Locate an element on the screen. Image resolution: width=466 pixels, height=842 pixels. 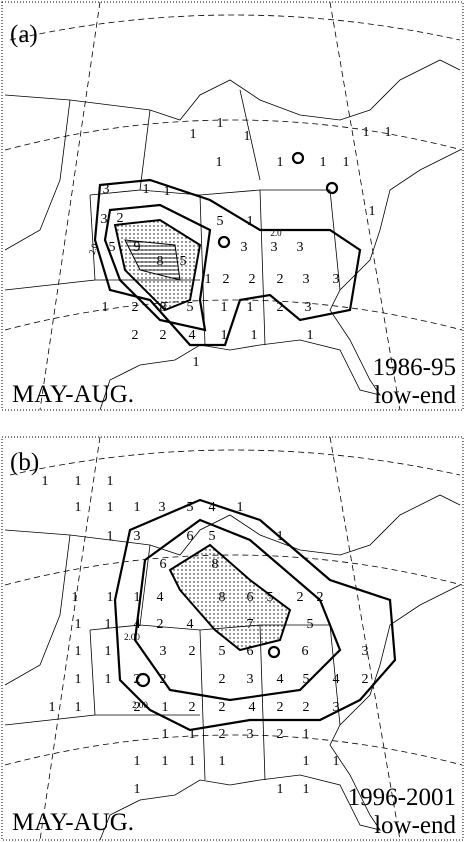
panel-label: (b) is located at coordinates (24, 462).